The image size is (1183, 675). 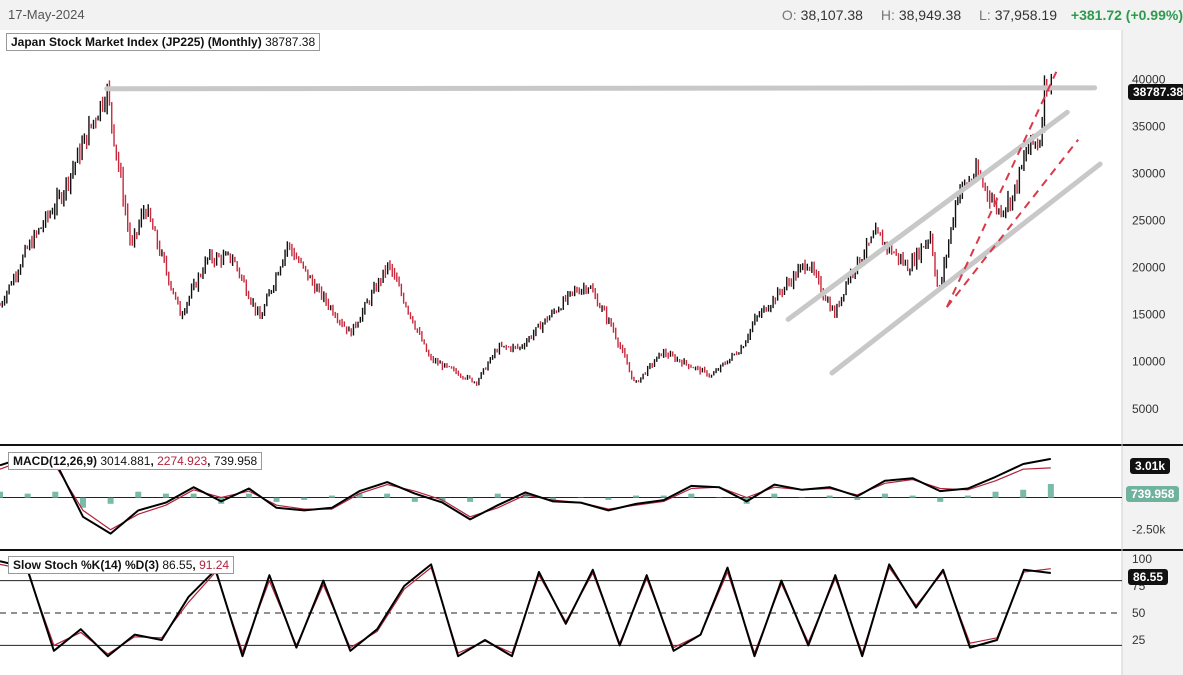 I want to click on macd-hist-value: 739.958, so click(x=235, y=461).